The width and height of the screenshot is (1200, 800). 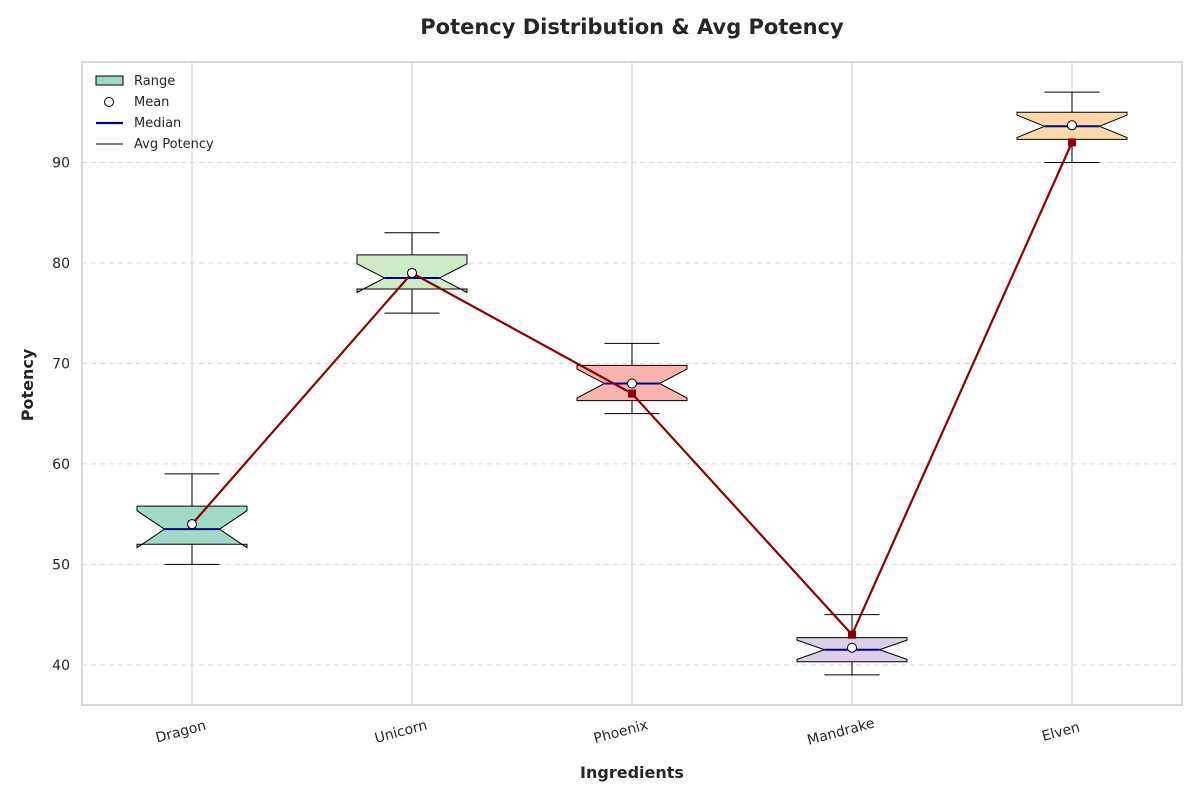 I want to click on legend-swatch-range, so click(x=109, y=80).